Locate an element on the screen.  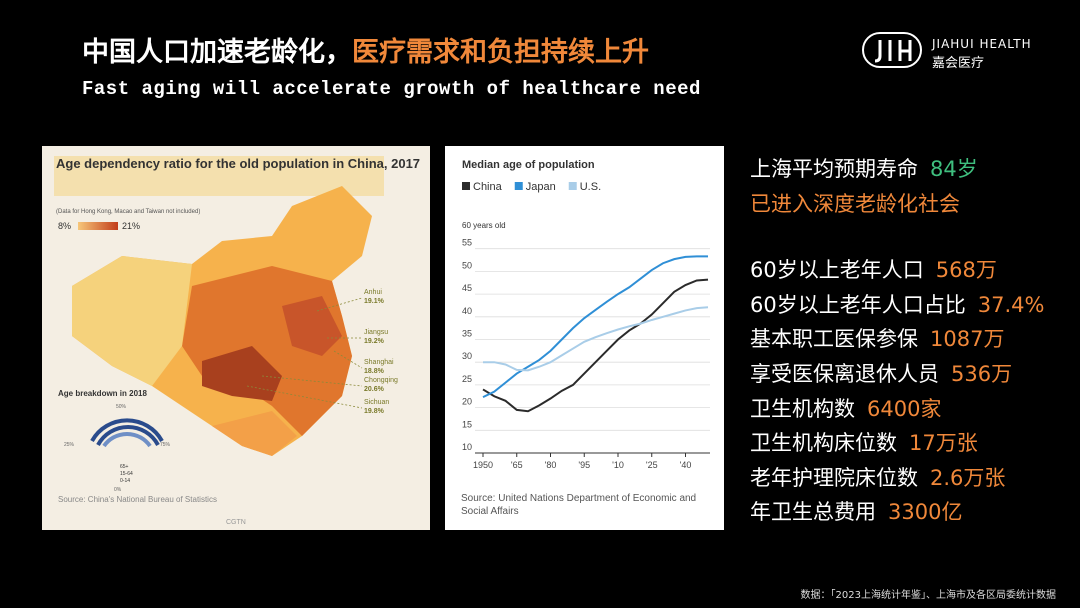
legend-label: 8% is located at coordinates (64, 226).